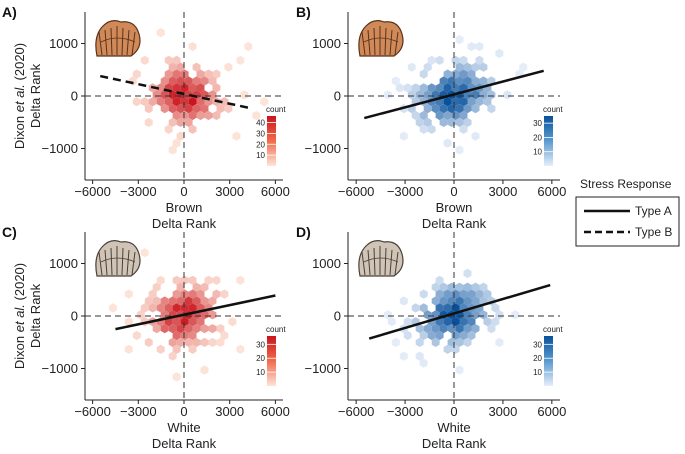  I want to click on colorbar-gradient, so click(271, 141).